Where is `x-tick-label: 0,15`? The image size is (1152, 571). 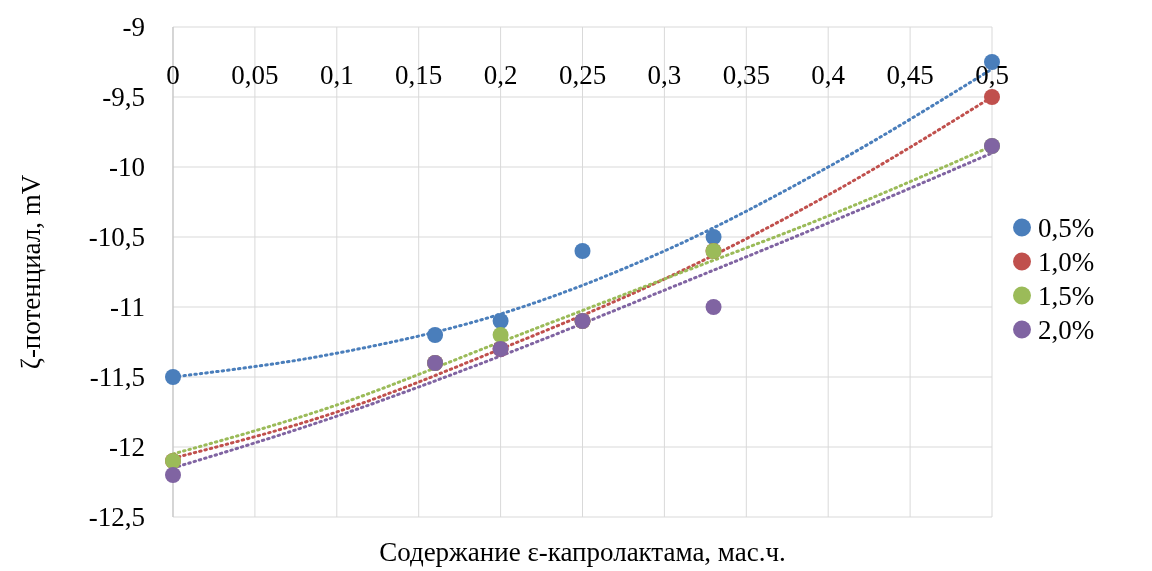
x-tick-label: 0,15 is located at coordinates (419, 75).